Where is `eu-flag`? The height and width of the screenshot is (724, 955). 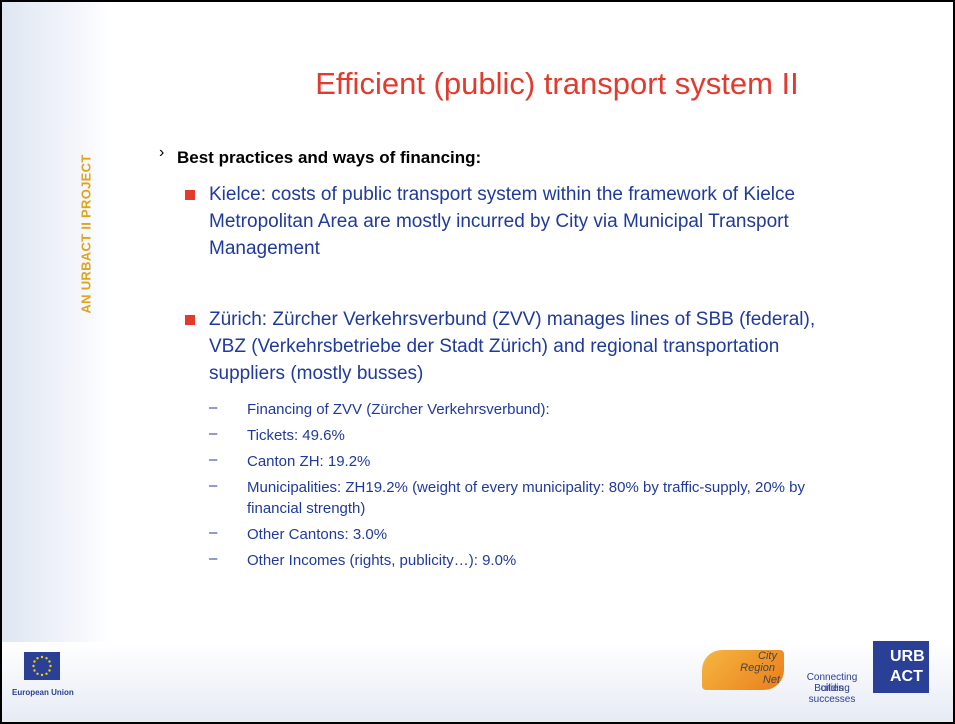 eu-flag is located at coordinates (42, 666).